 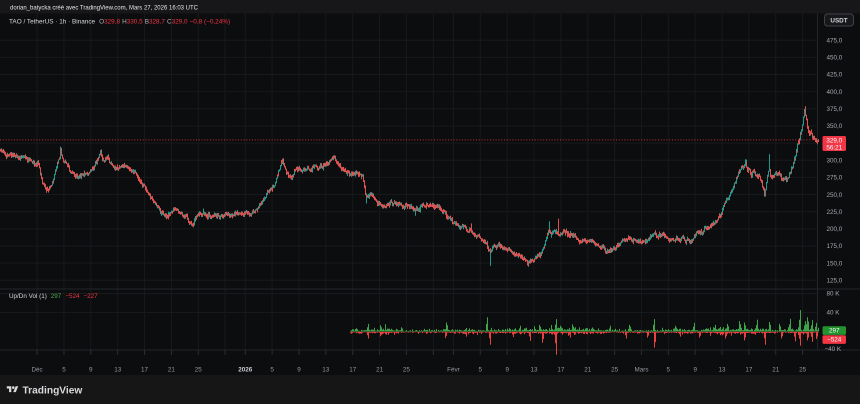 What do you see at coordinates (835, 263) in the screenshot?
I see `svg-text: 150,0` at bounding box center [835, 263].